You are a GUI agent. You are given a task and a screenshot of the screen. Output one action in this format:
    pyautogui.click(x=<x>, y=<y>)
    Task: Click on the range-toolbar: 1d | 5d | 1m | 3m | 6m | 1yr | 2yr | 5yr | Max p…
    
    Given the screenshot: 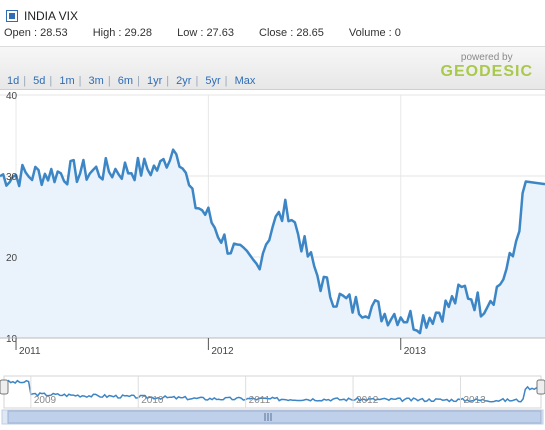 What is the action you would take?
    pyautogui.click(x=272, y=68)
    